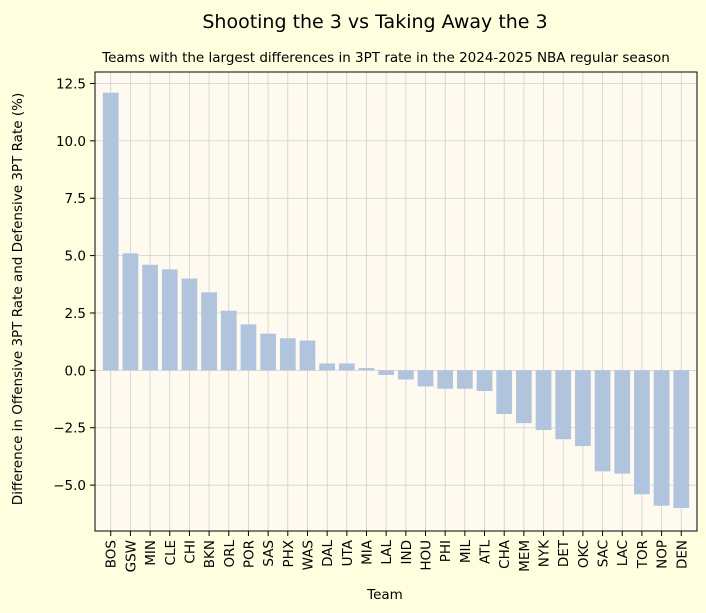 Image resolution: width=706 pixels, height=613 pixels. What do you see at coordinates (287, 354) in the screenshot?
I see `bar-phx` at bounding box center [287, 354].